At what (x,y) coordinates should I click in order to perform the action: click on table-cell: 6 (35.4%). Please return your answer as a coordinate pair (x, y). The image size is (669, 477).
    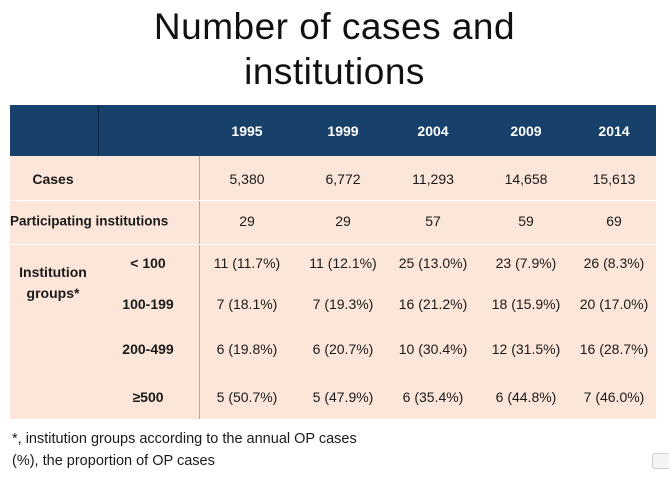
    Looking at the image, I should click on (433, 397).